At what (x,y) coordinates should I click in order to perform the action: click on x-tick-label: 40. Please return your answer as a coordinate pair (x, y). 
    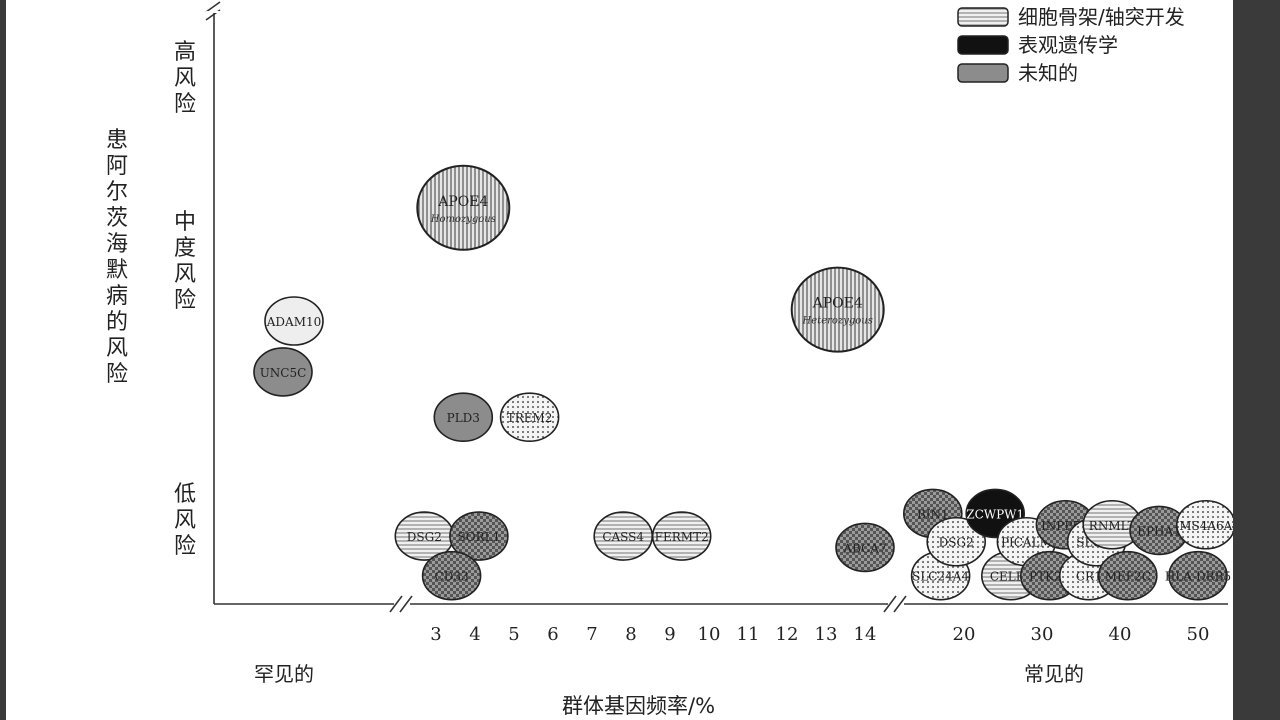
    Looking at the image, I should click on (1120, 634).